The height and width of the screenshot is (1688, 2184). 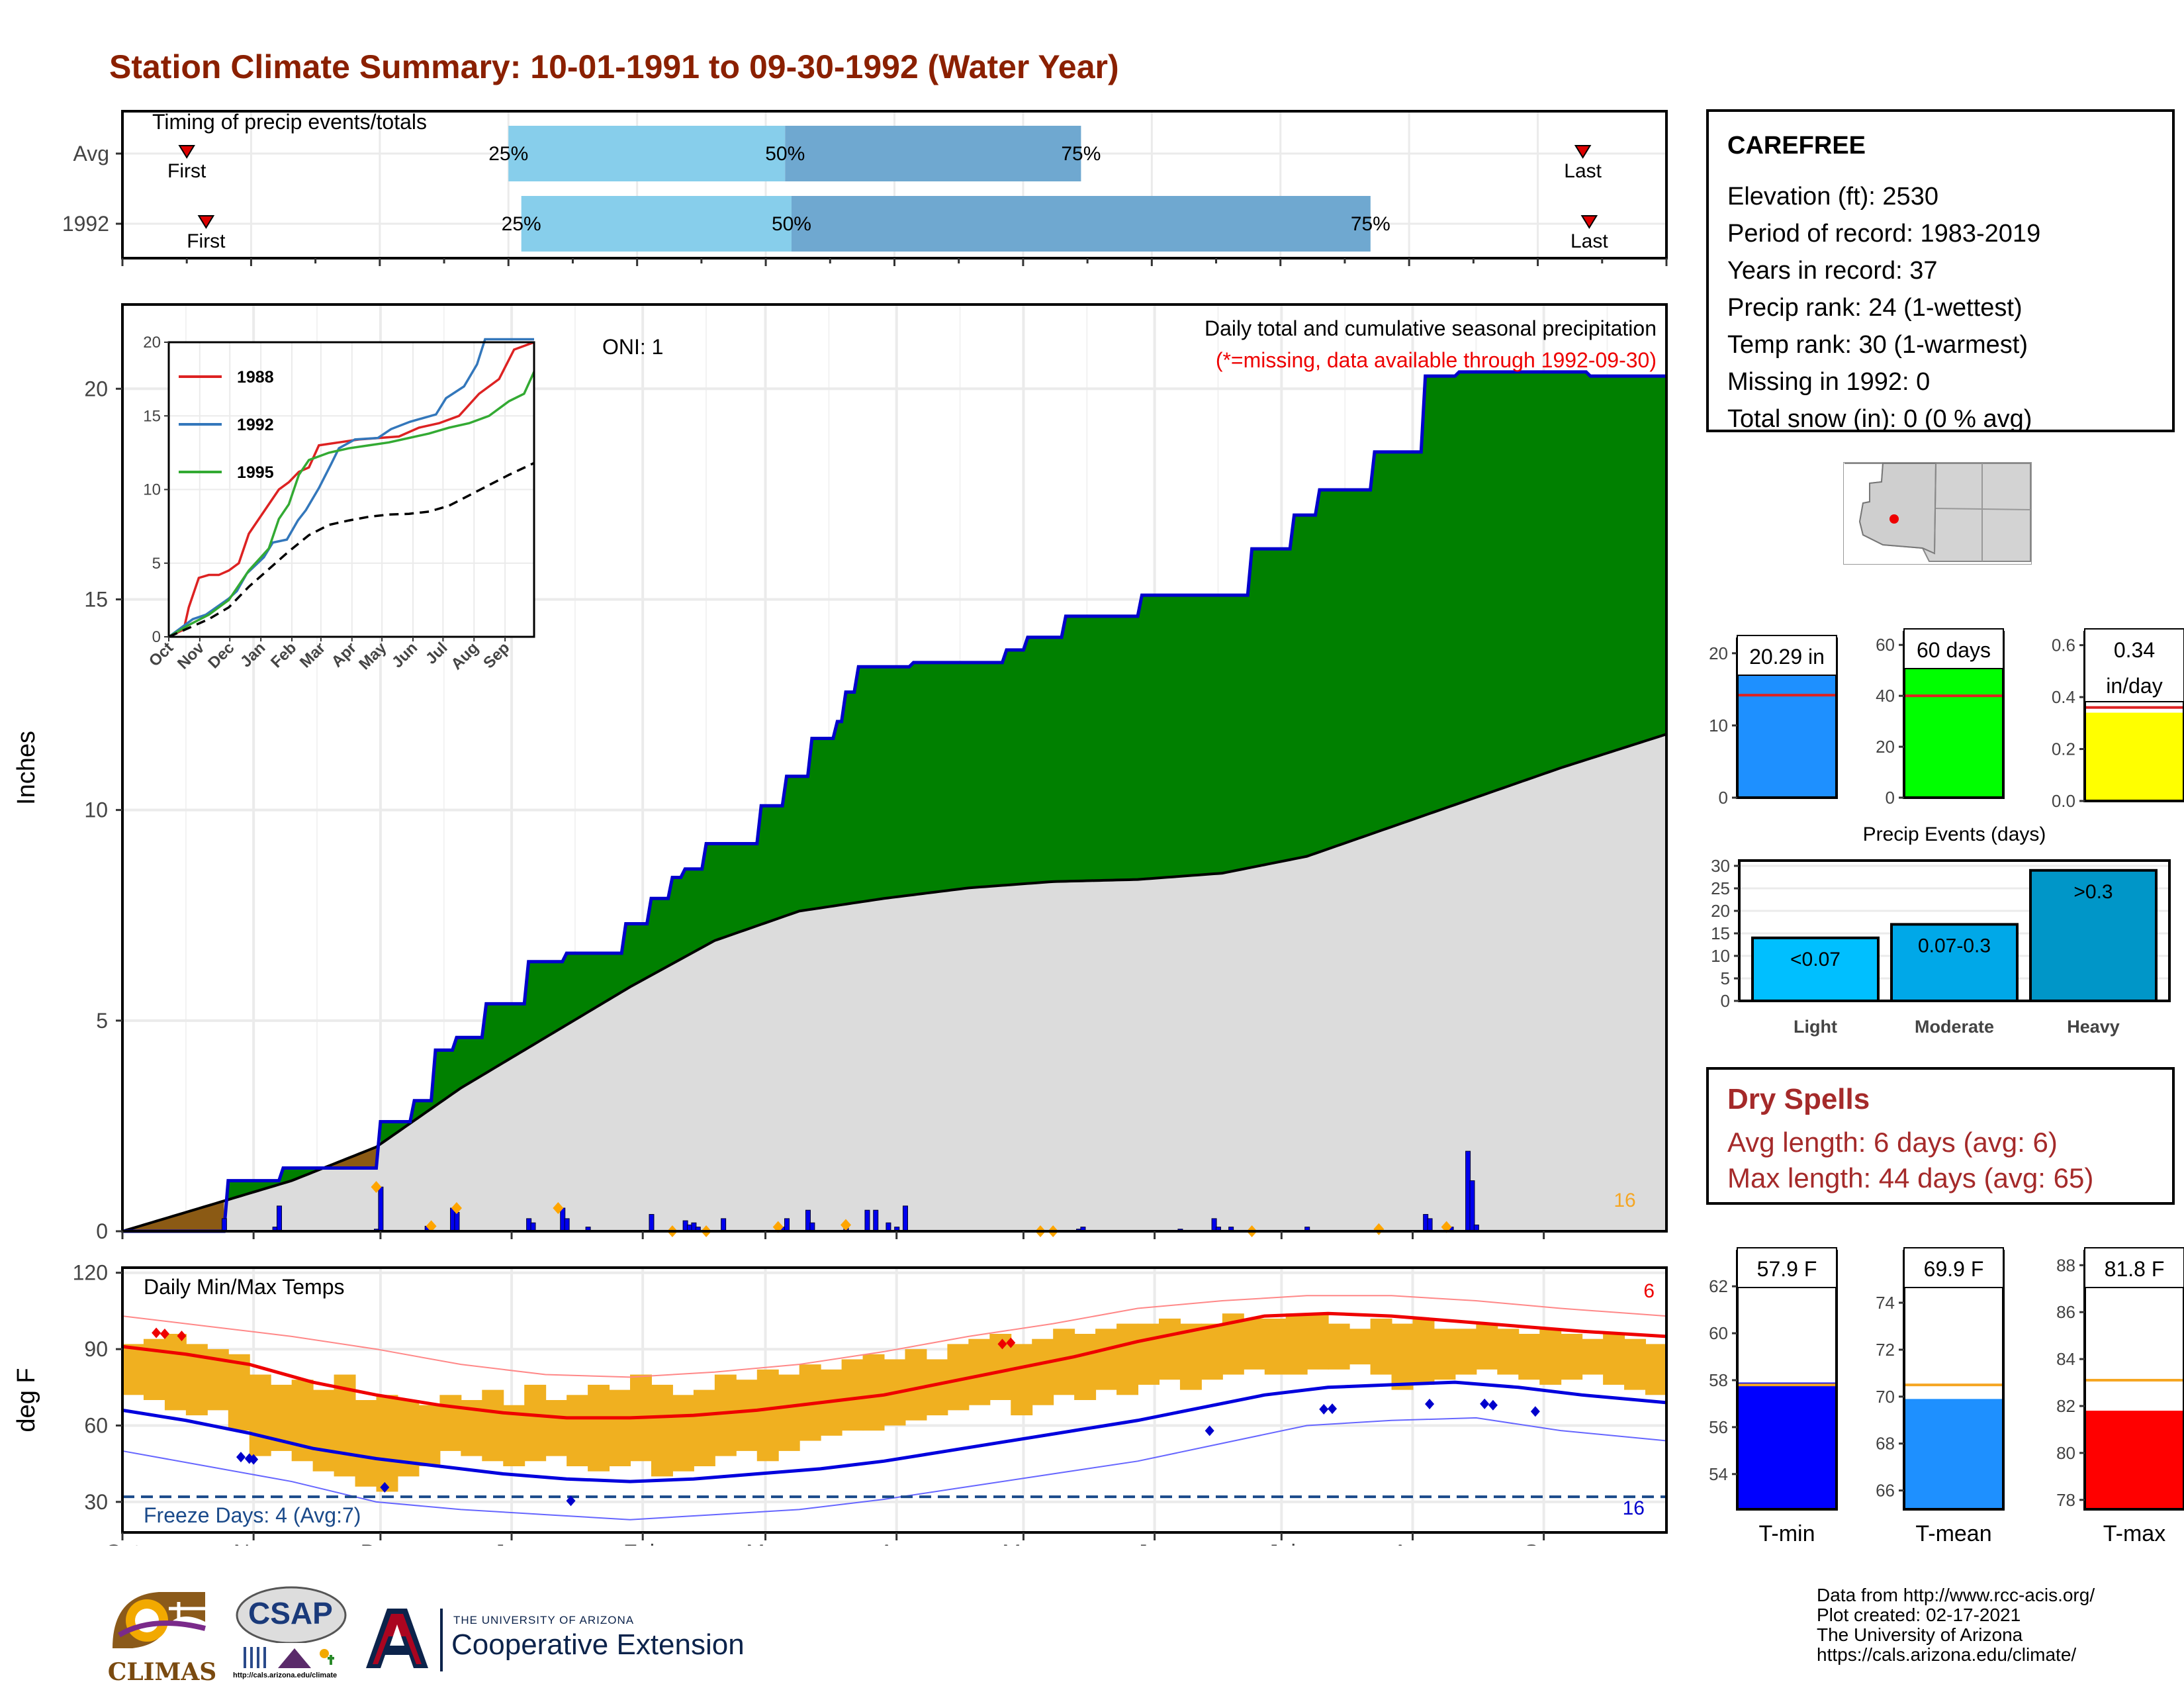 What do you see at coordinates (256, 425) in the screenshot?
I see `inset-legend-label: 1992` at bounding box center [256, 425].